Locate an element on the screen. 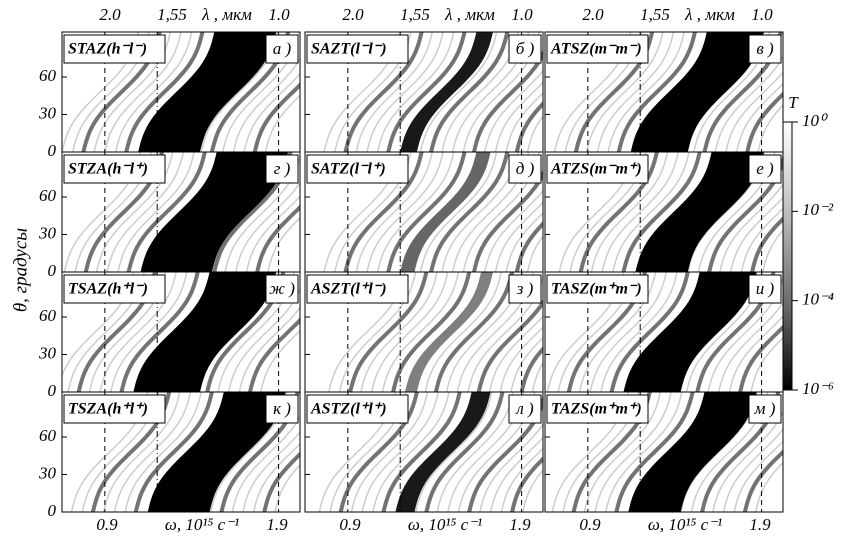  y-axis-label: θ, градусы is located at coordinates (20, 270).